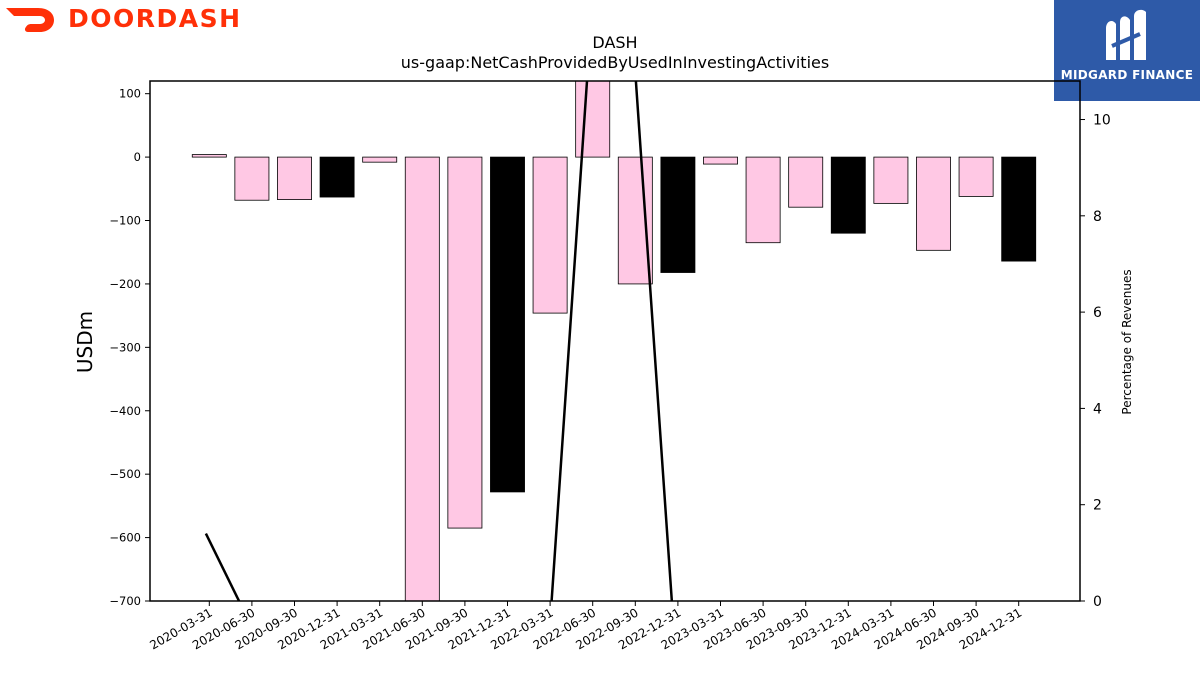 Image resolution: width=1200 pixels, height=675 pixels. I want to click on y-tick-label: 0, so click(137, 157).